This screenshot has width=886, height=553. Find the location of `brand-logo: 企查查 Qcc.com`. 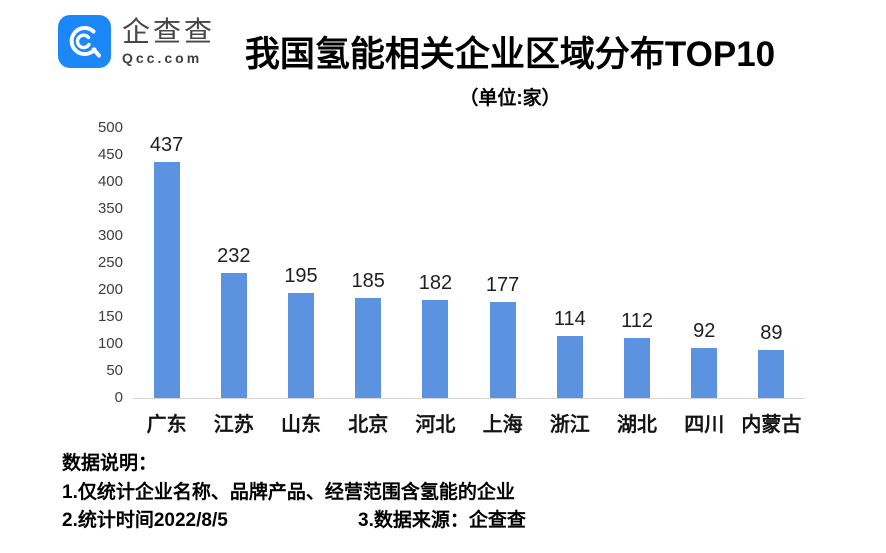

brand-logo: 企查查 Qcc.com is located at coordinates (136, 41).